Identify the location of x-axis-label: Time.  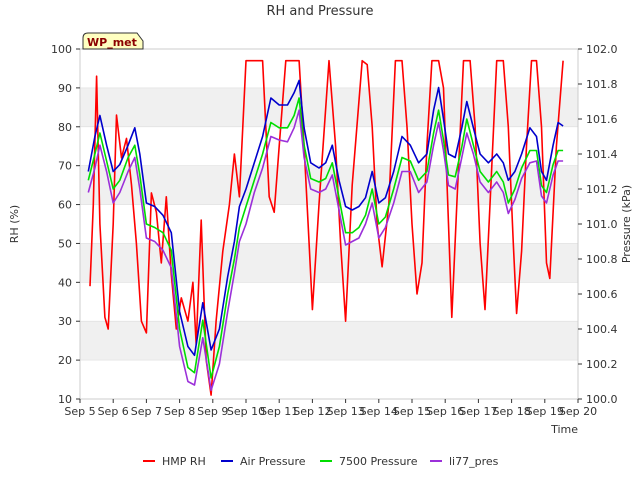
(564, 429).